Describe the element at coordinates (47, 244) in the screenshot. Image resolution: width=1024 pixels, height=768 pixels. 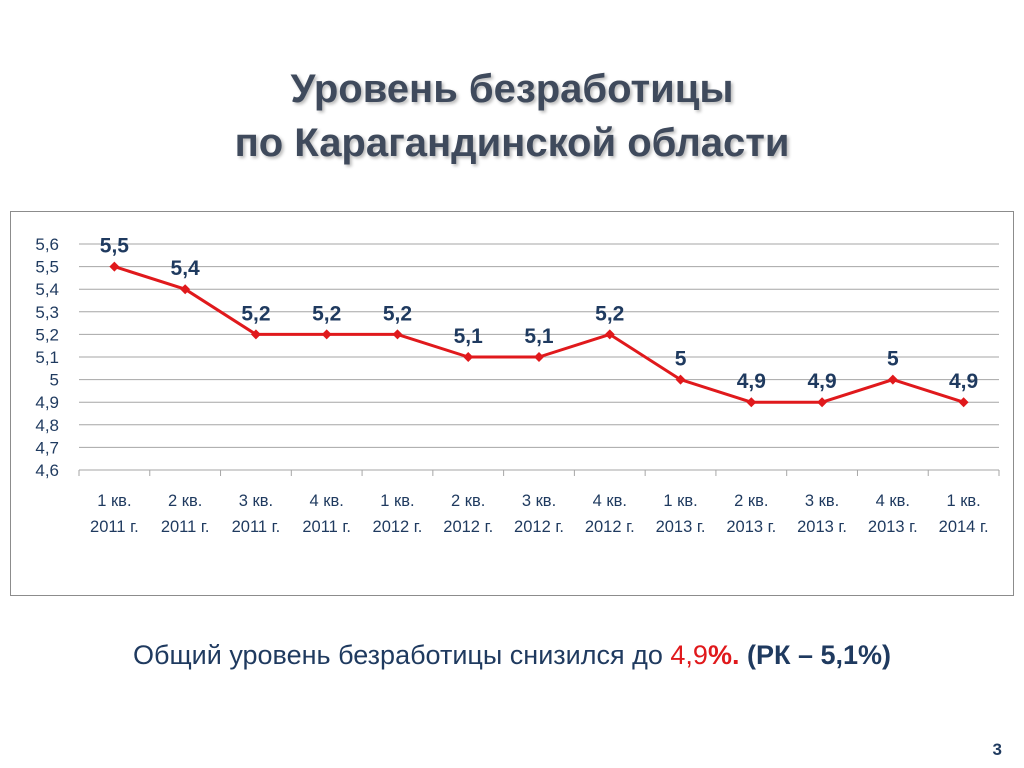
I see `y-tick-label: 5,6` at that location.